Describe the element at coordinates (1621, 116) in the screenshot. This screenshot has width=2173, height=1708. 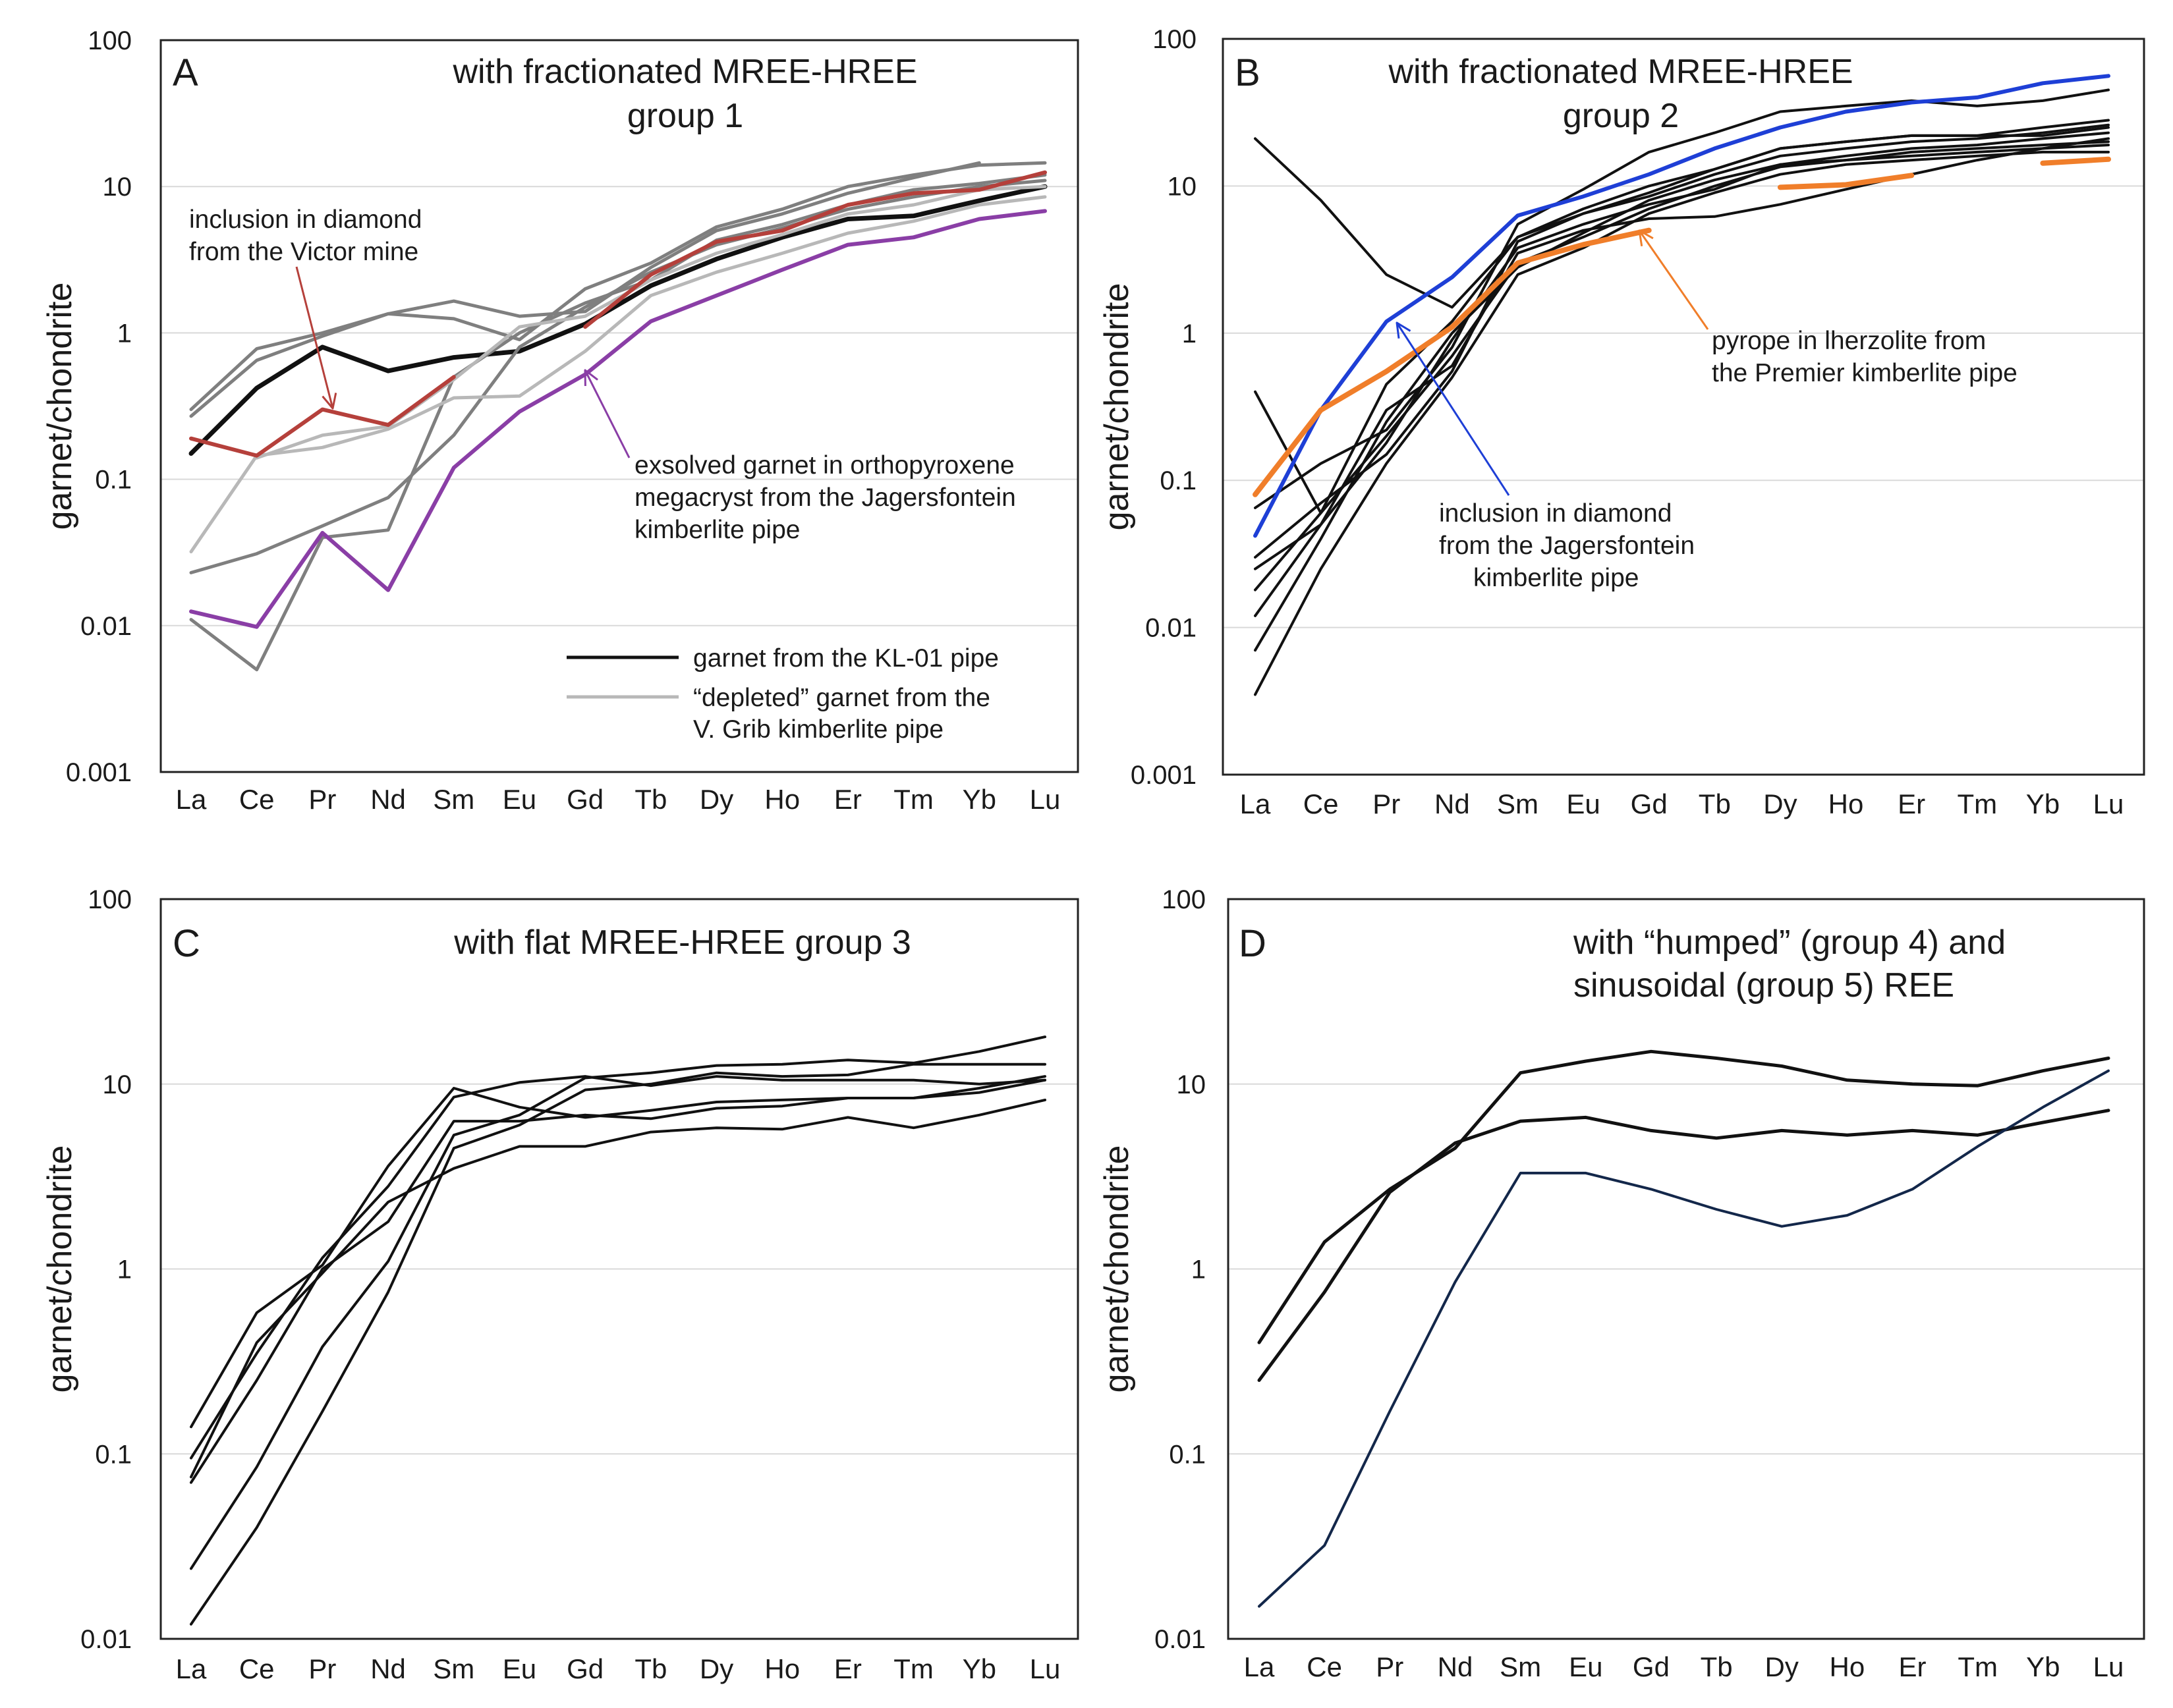
I see `panel-title: group 2` at that location.